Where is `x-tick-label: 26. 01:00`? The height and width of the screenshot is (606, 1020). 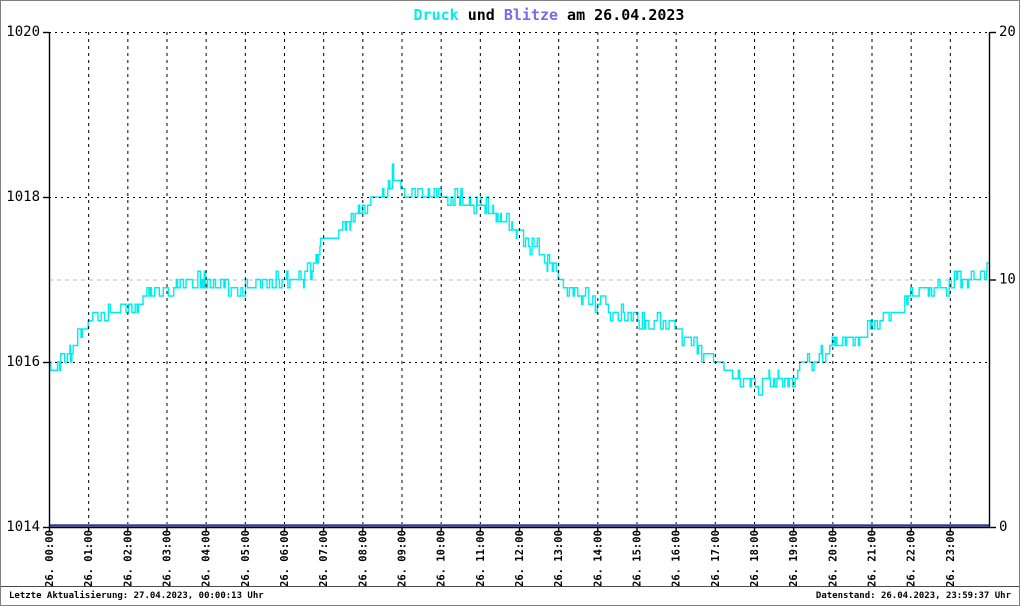
x-tick-label: 26. 01:00 is located at coordinates (89, 558).